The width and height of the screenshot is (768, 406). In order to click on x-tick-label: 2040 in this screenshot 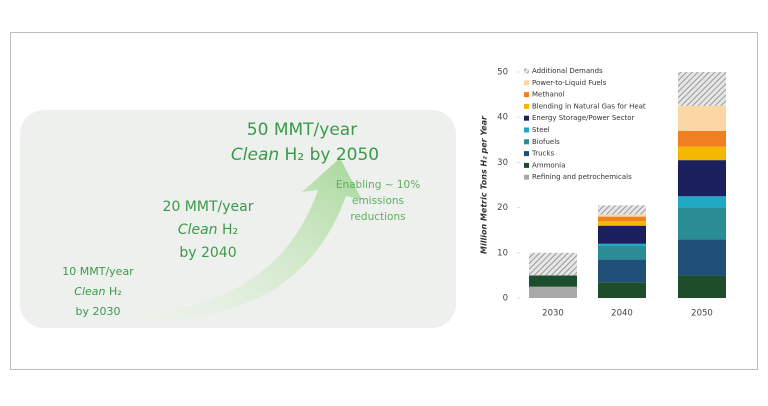, I will do `click(622, 314)`.